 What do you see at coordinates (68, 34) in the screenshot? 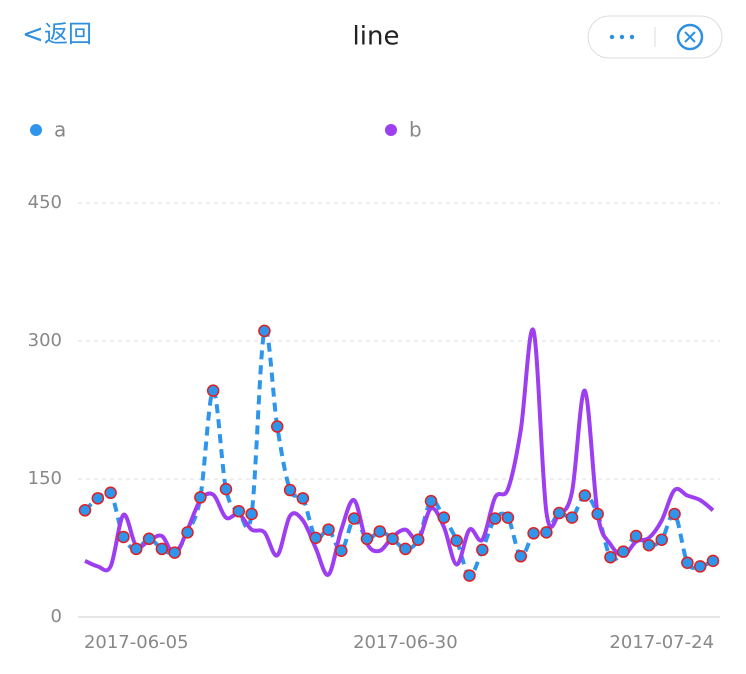
I see `back-button: 返回` at bounding box center [68, 34].